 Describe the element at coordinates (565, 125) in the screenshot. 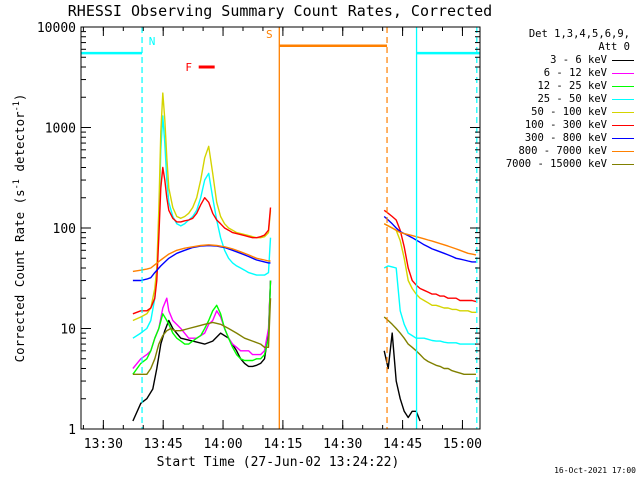

I see `legend-entry-label: 100 - 300 keV` at that location.